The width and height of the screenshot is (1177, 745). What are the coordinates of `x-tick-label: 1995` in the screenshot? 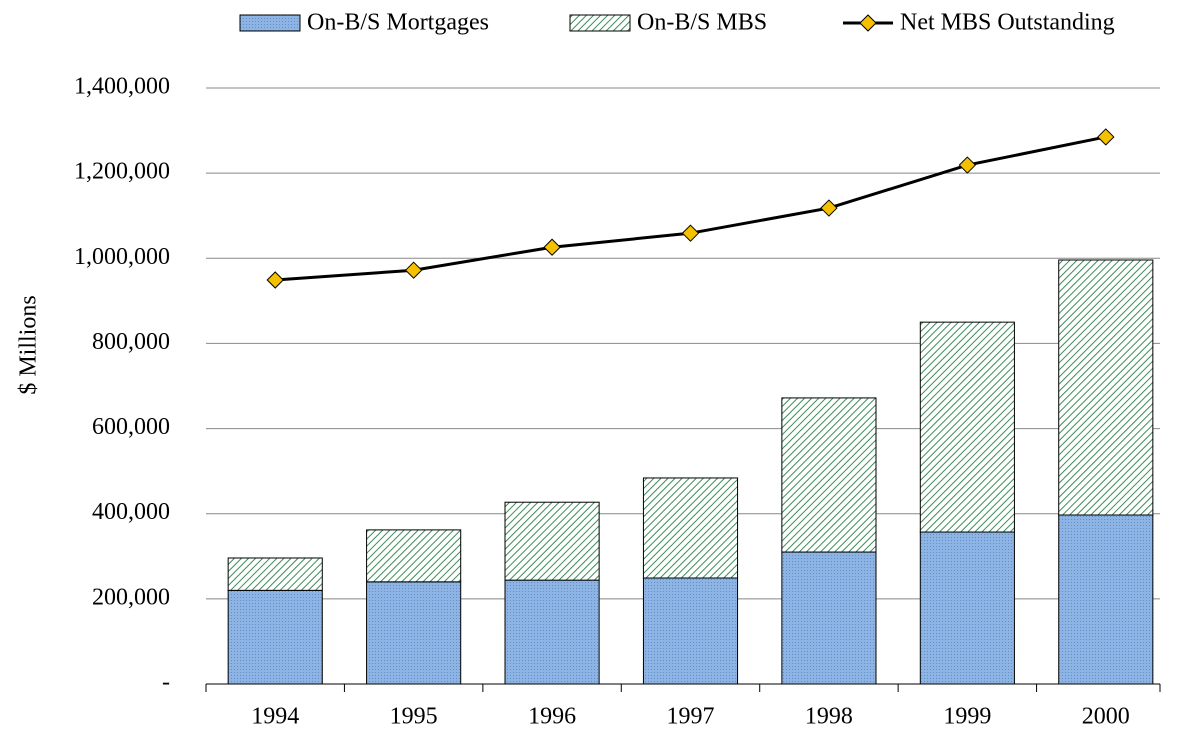 It's located at (414, 717).